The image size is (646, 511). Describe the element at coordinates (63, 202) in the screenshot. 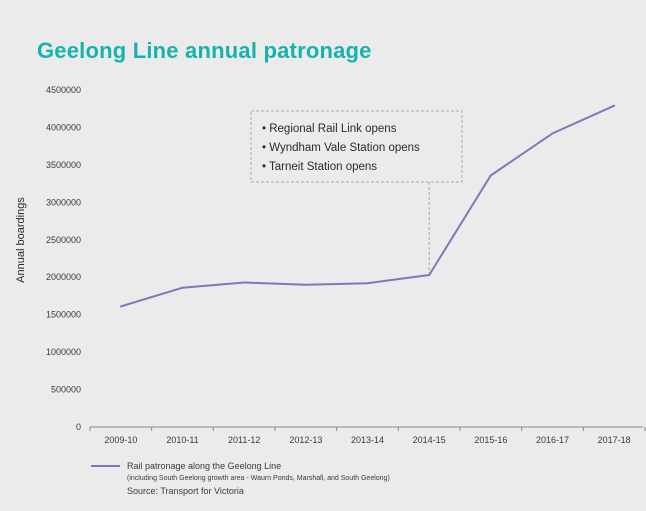

I see `y-tick-label: 3000000` at that location.